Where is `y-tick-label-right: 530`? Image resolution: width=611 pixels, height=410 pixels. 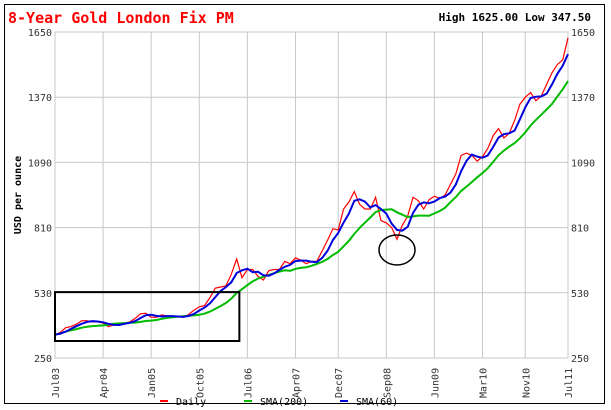 y-tick-label-right: 530 is located at coordinates (580, 294).